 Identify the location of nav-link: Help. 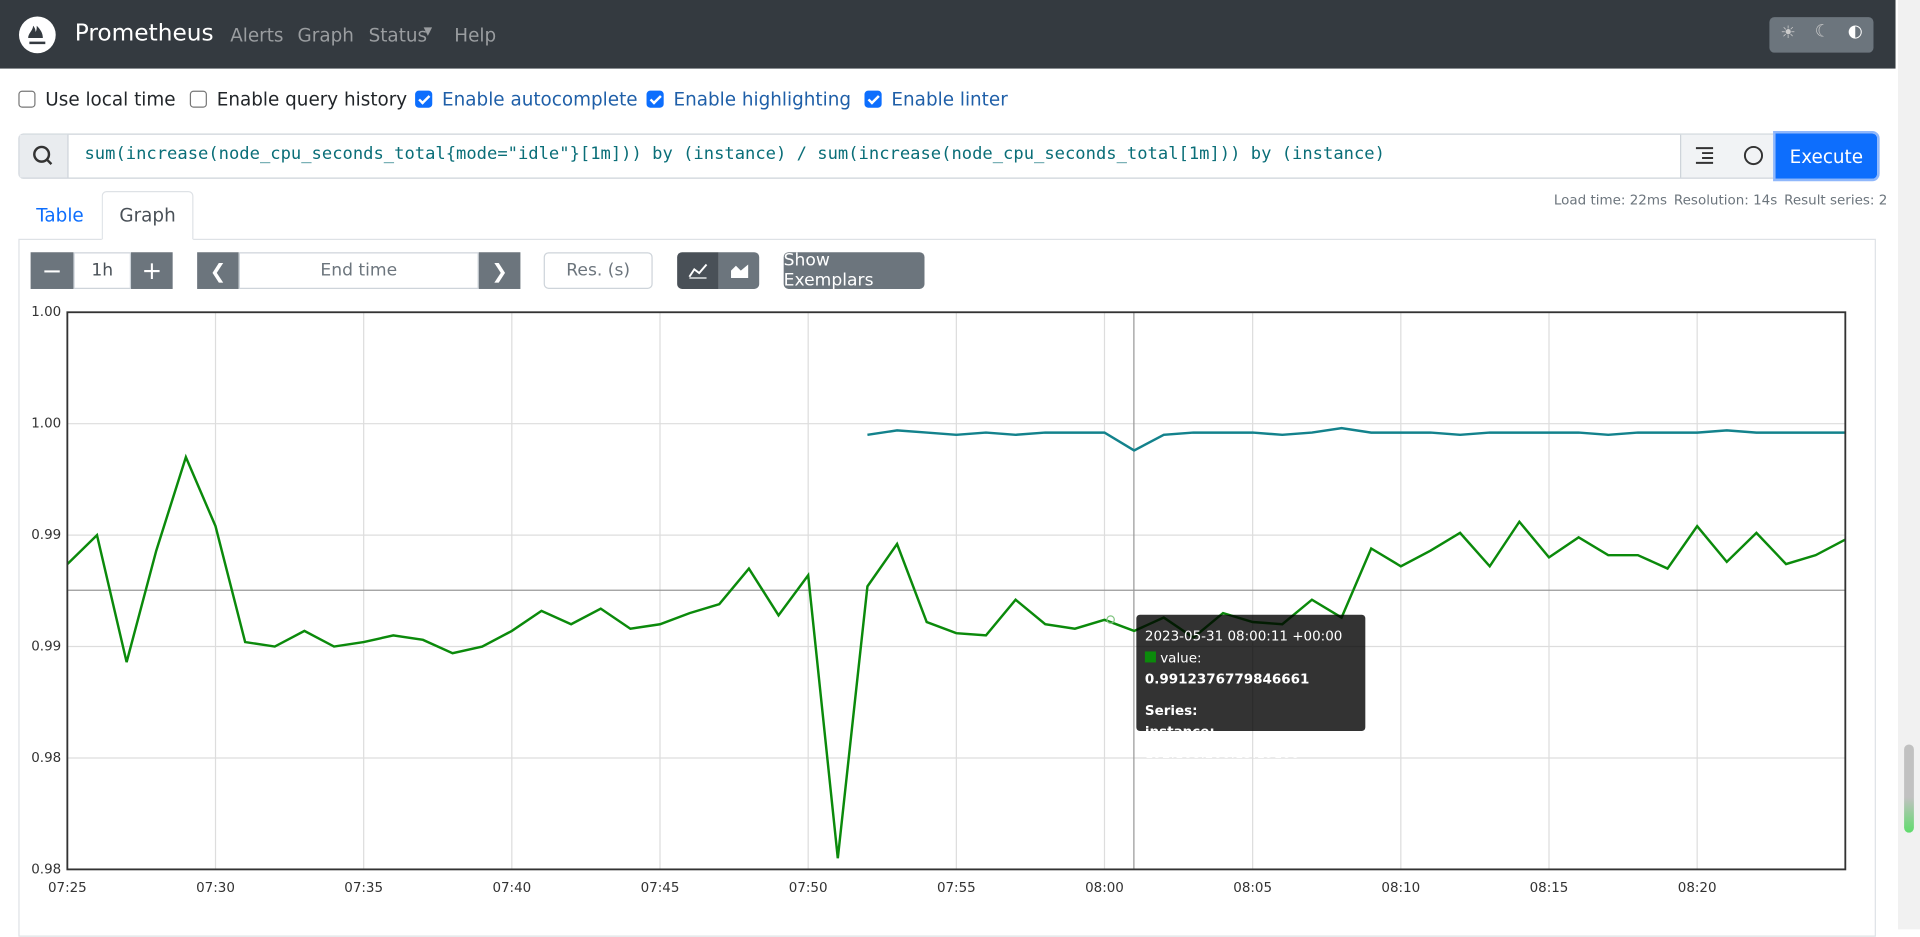
(475, 35).